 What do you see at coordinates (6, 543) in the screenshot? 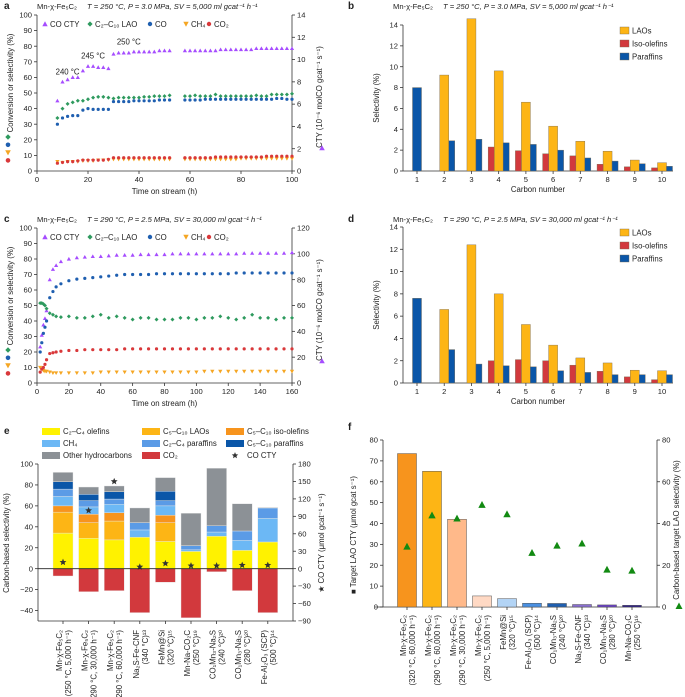
I see `y-axis-label: Carbon-based selectivity (%)` at bounding box center [6, 543].